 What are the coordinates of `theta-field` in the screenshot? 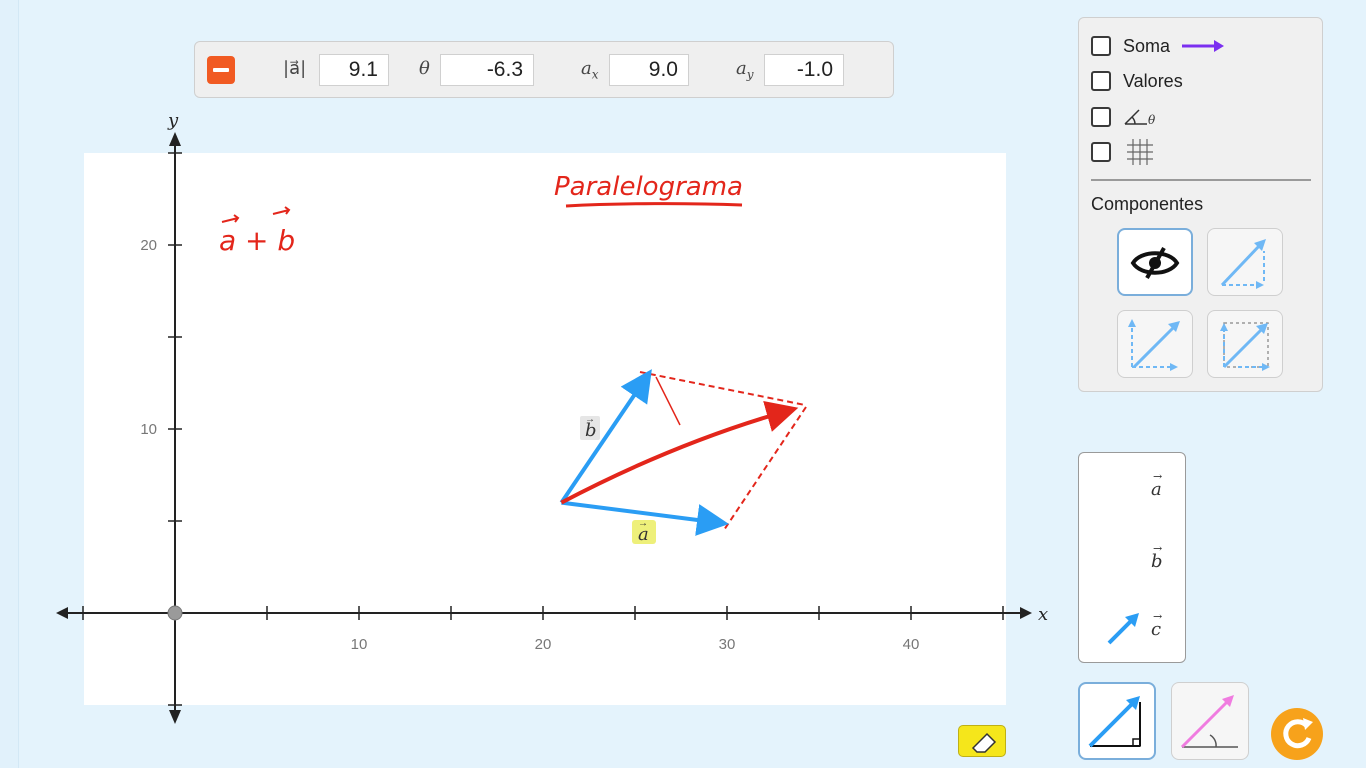 It's located at (487, 70).